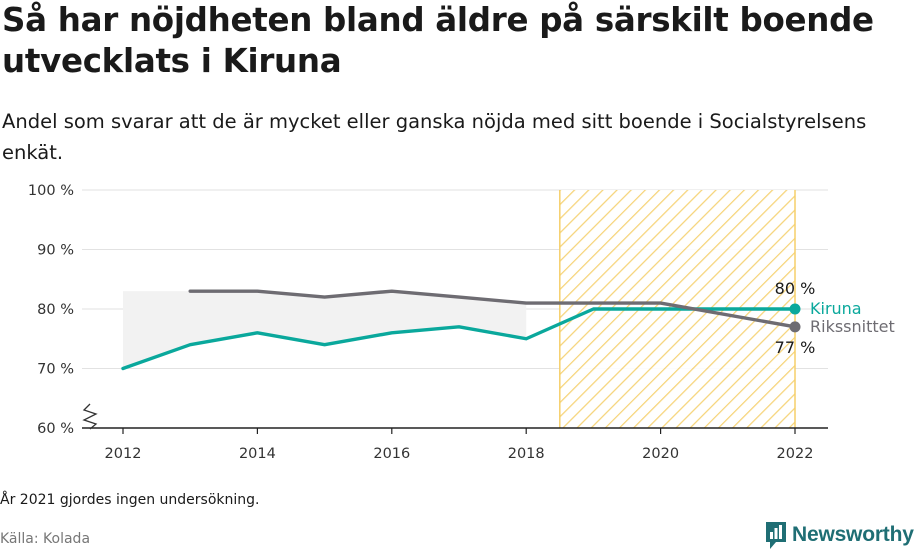 The image size is (920, 552). What do you see at coordinates (55, 251) in the screenshot?
I see `y-tick-label: 90 %` at bounding box center [55, 251].